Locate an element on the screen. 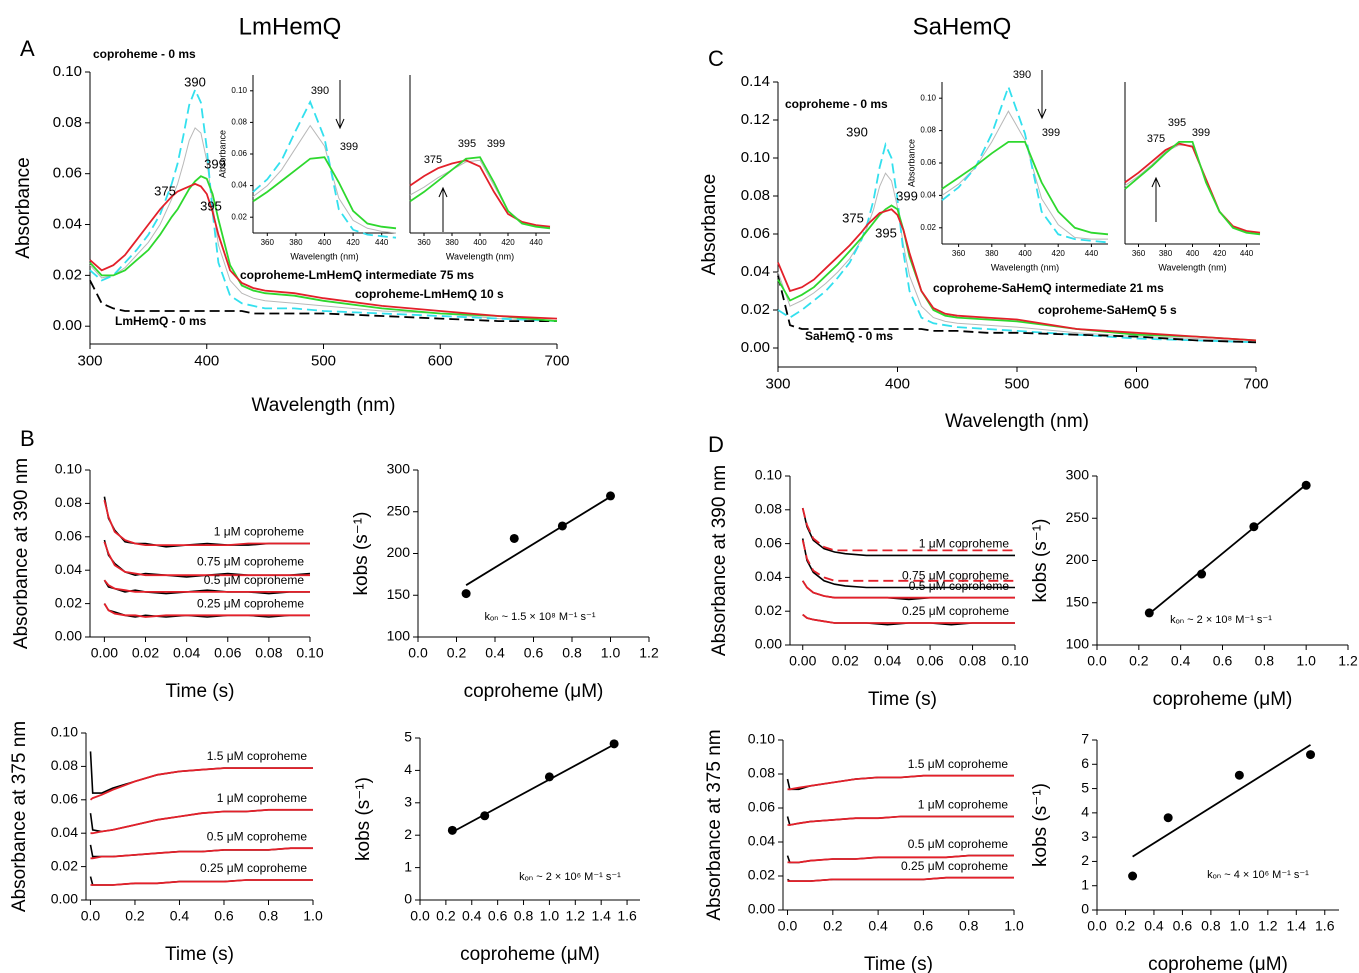 This screenshot has height=973, width=1359. annotation: kₒₙ ~ 1.5 × 10⁸ M⁻¹ s⁻¹ is located at coordinates (540, 617).